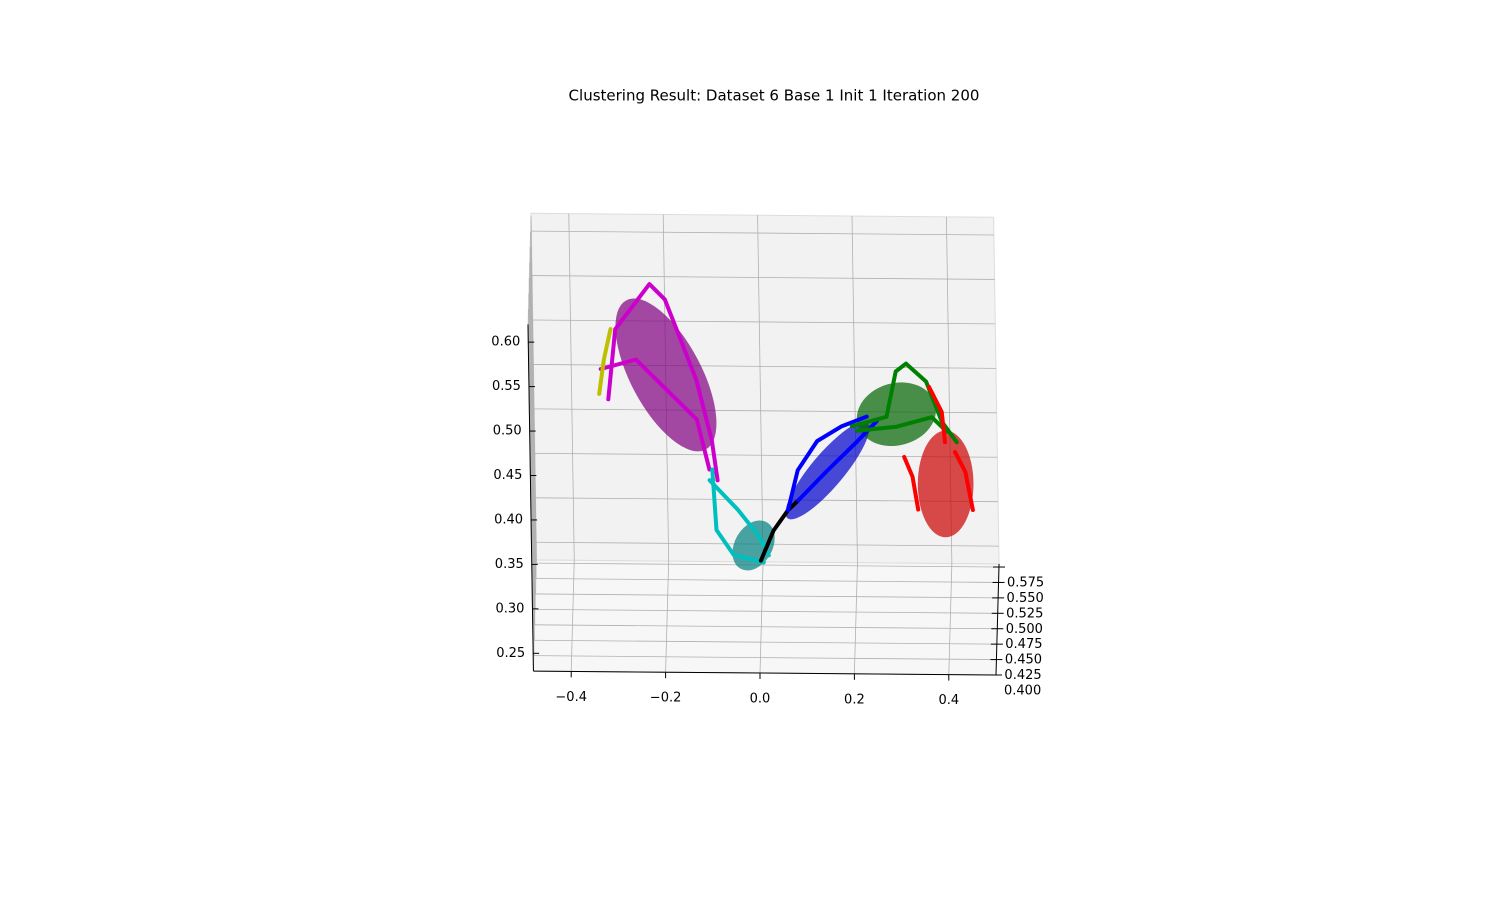 The width and height of the screenshot is (1512, 913). What do you see at coordinates (1023, 644) in the screenshot?
I see `y-tick-label: 0.475` at bounding box center [1023, 644].